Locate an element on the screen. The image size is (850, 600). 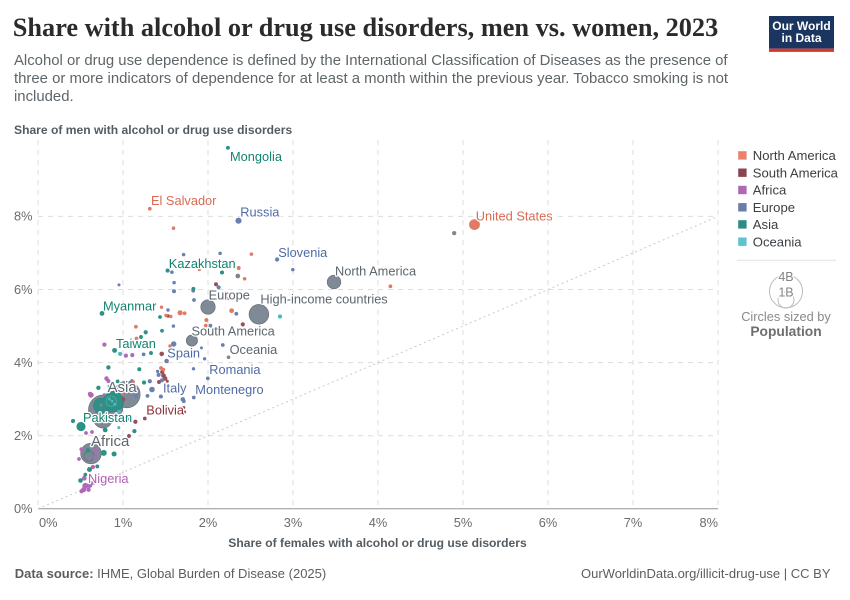
svg-text: 5% is located at coordinates (463, 522).